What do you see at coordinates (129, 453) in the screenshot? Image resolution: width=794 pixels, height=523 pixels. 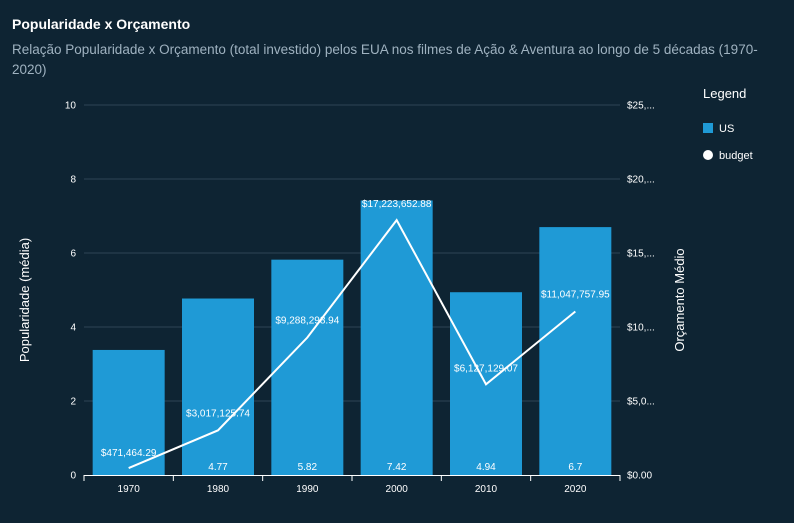 I see `budget-value-label: $471,464.29` at bounding box center [129, 453].